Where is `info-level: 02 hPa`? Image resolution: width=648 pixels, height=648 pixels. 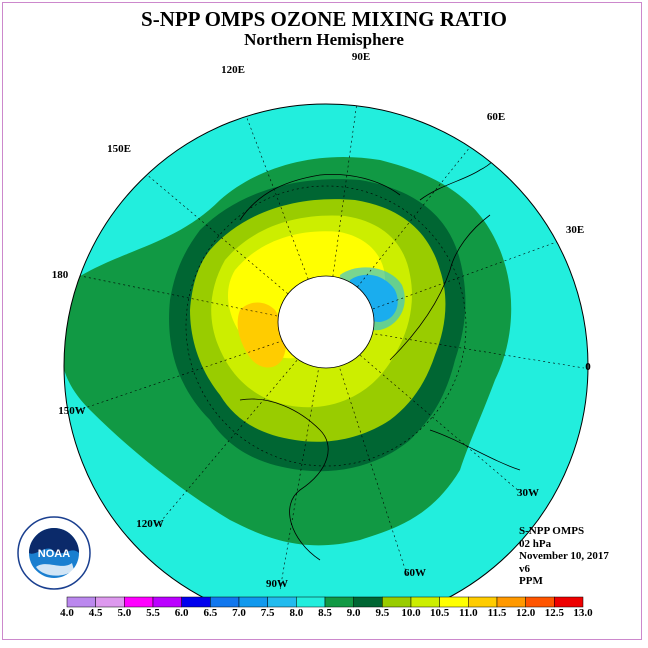 info-level: 02 hPa is located at coordinates (535, 543).